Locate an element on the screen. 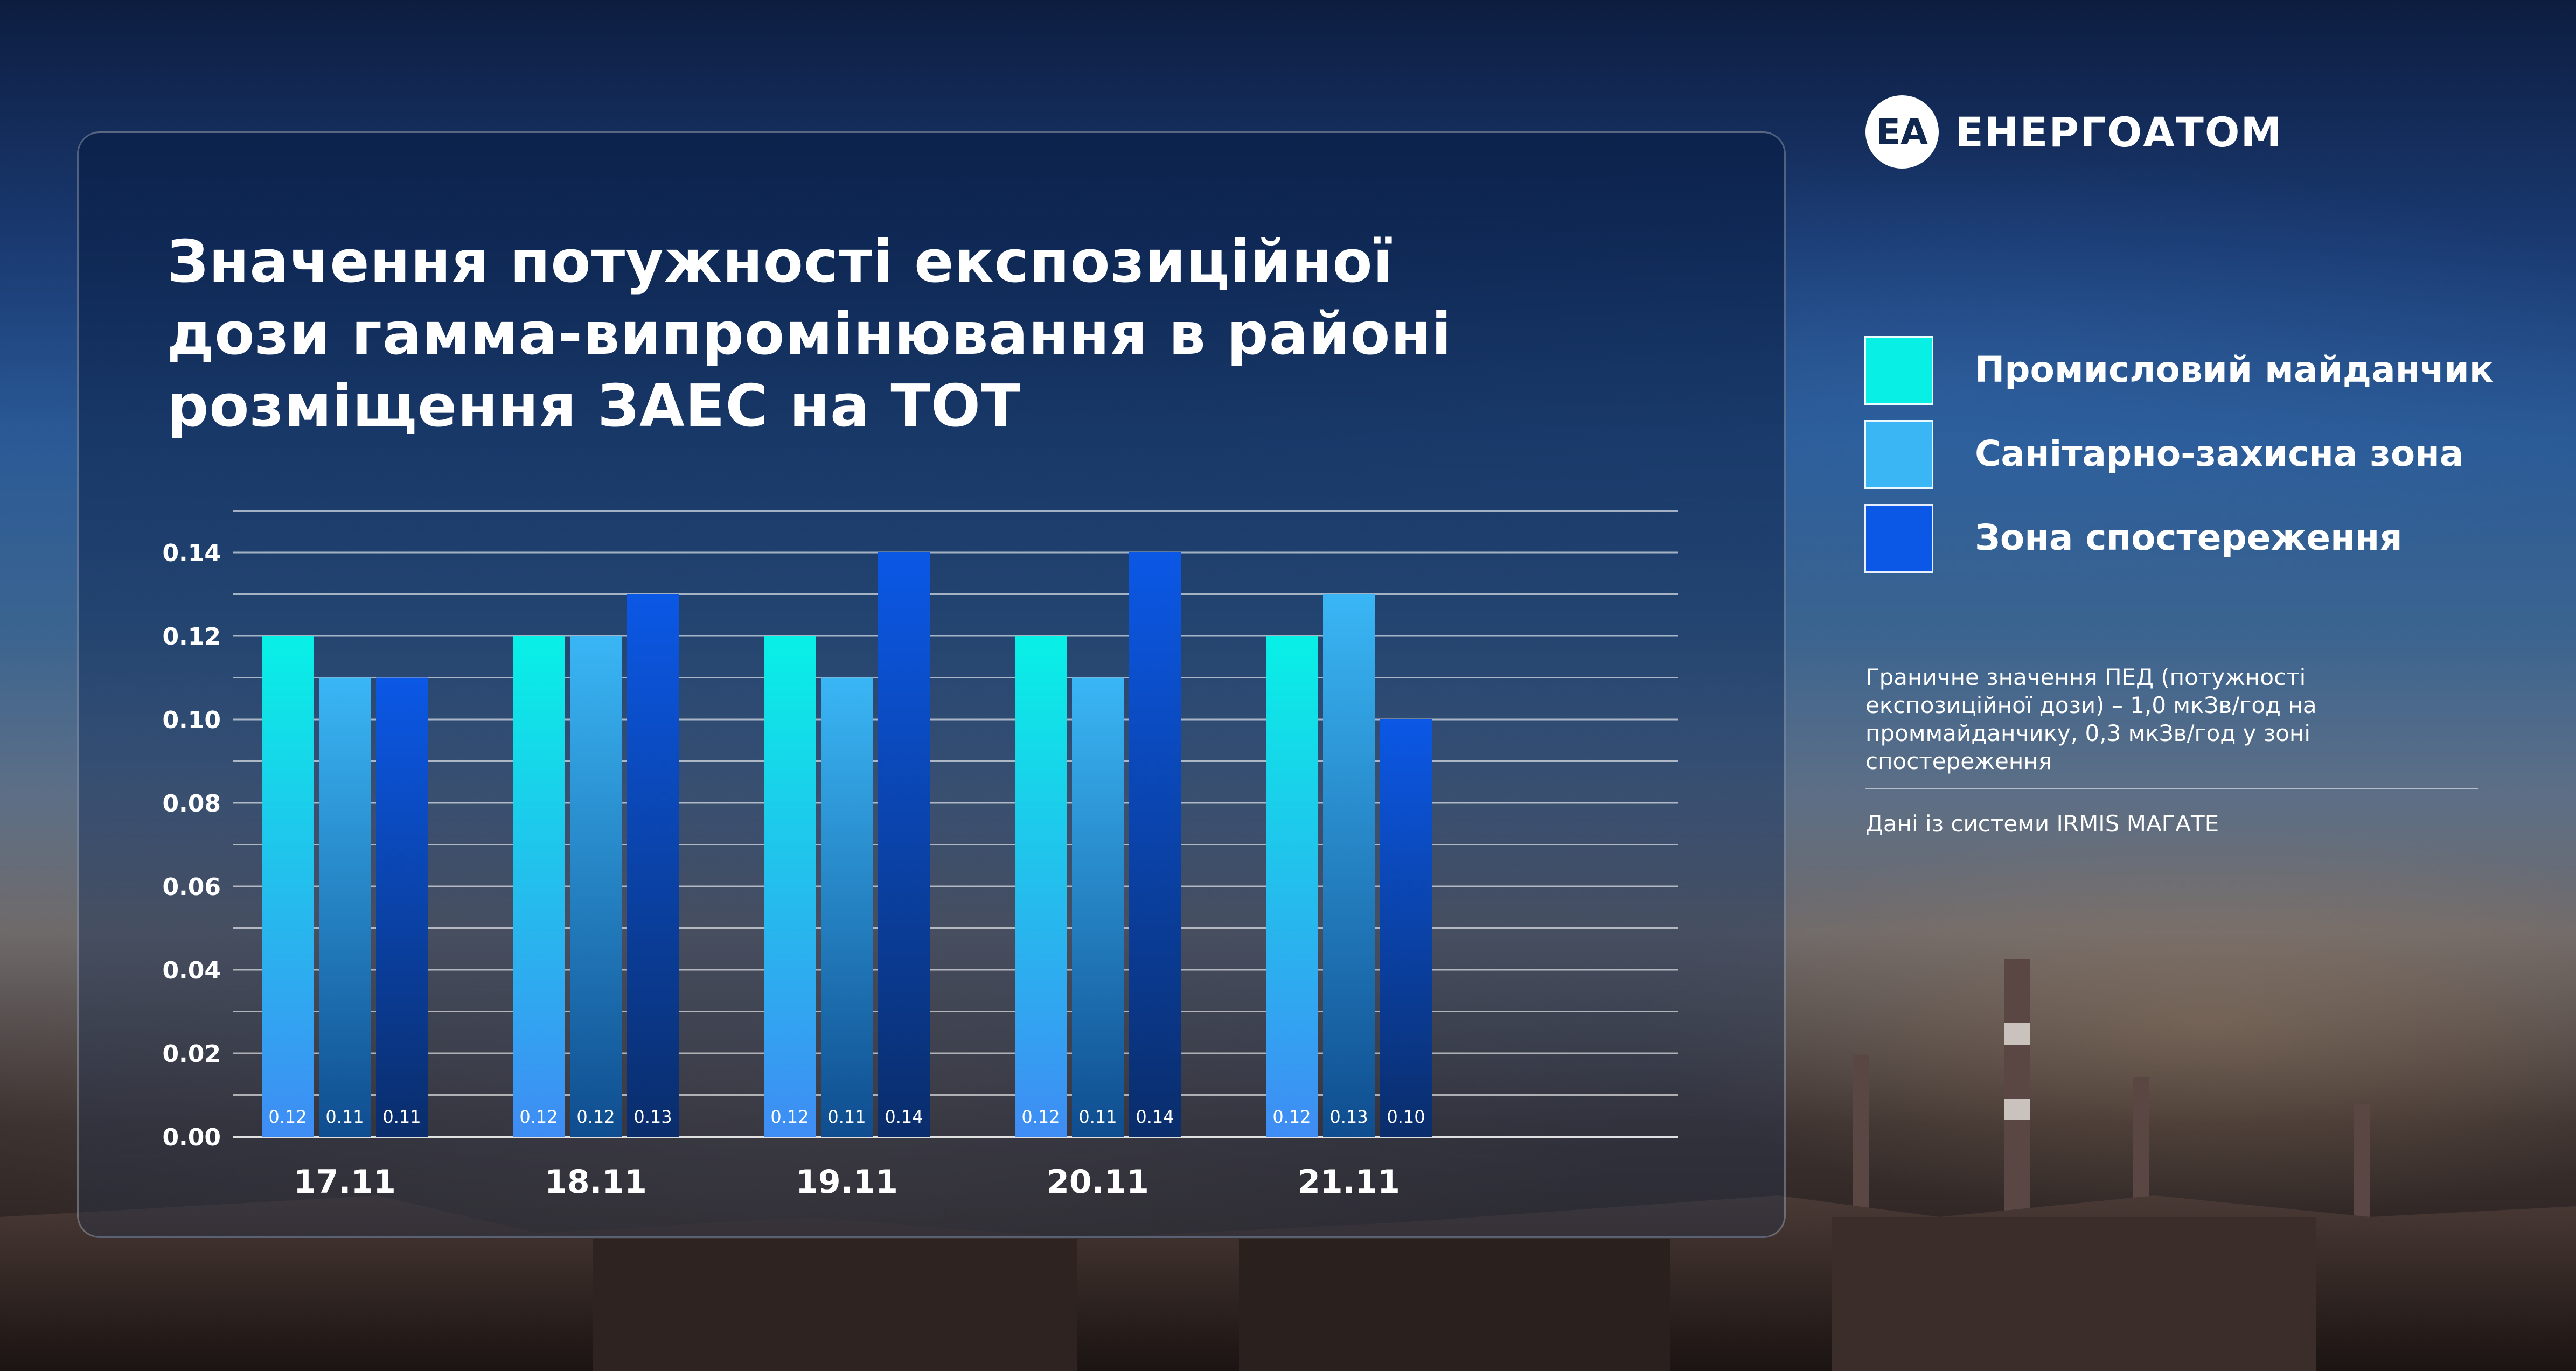 This screenshot has height=1371, width=2576. x-category-label: 20.11 is located at coordinates (1098, 1182).